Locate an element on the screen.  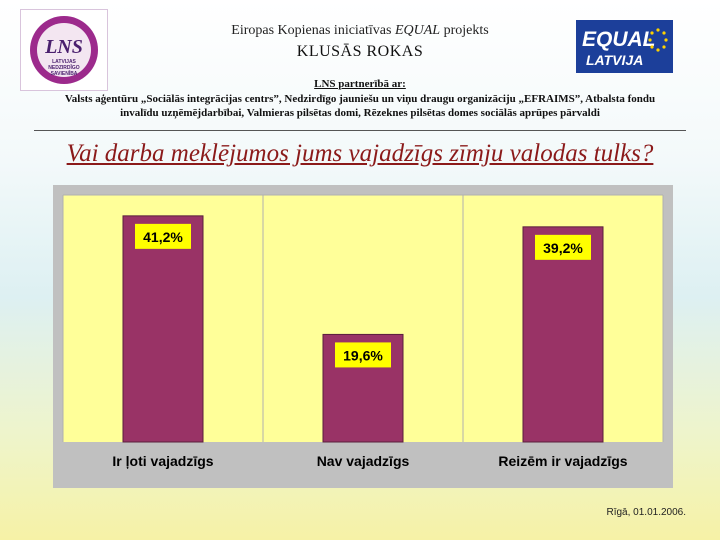
equal-logo-graphic: EQUAL LATVIJA is located at coordinates (624, 46).